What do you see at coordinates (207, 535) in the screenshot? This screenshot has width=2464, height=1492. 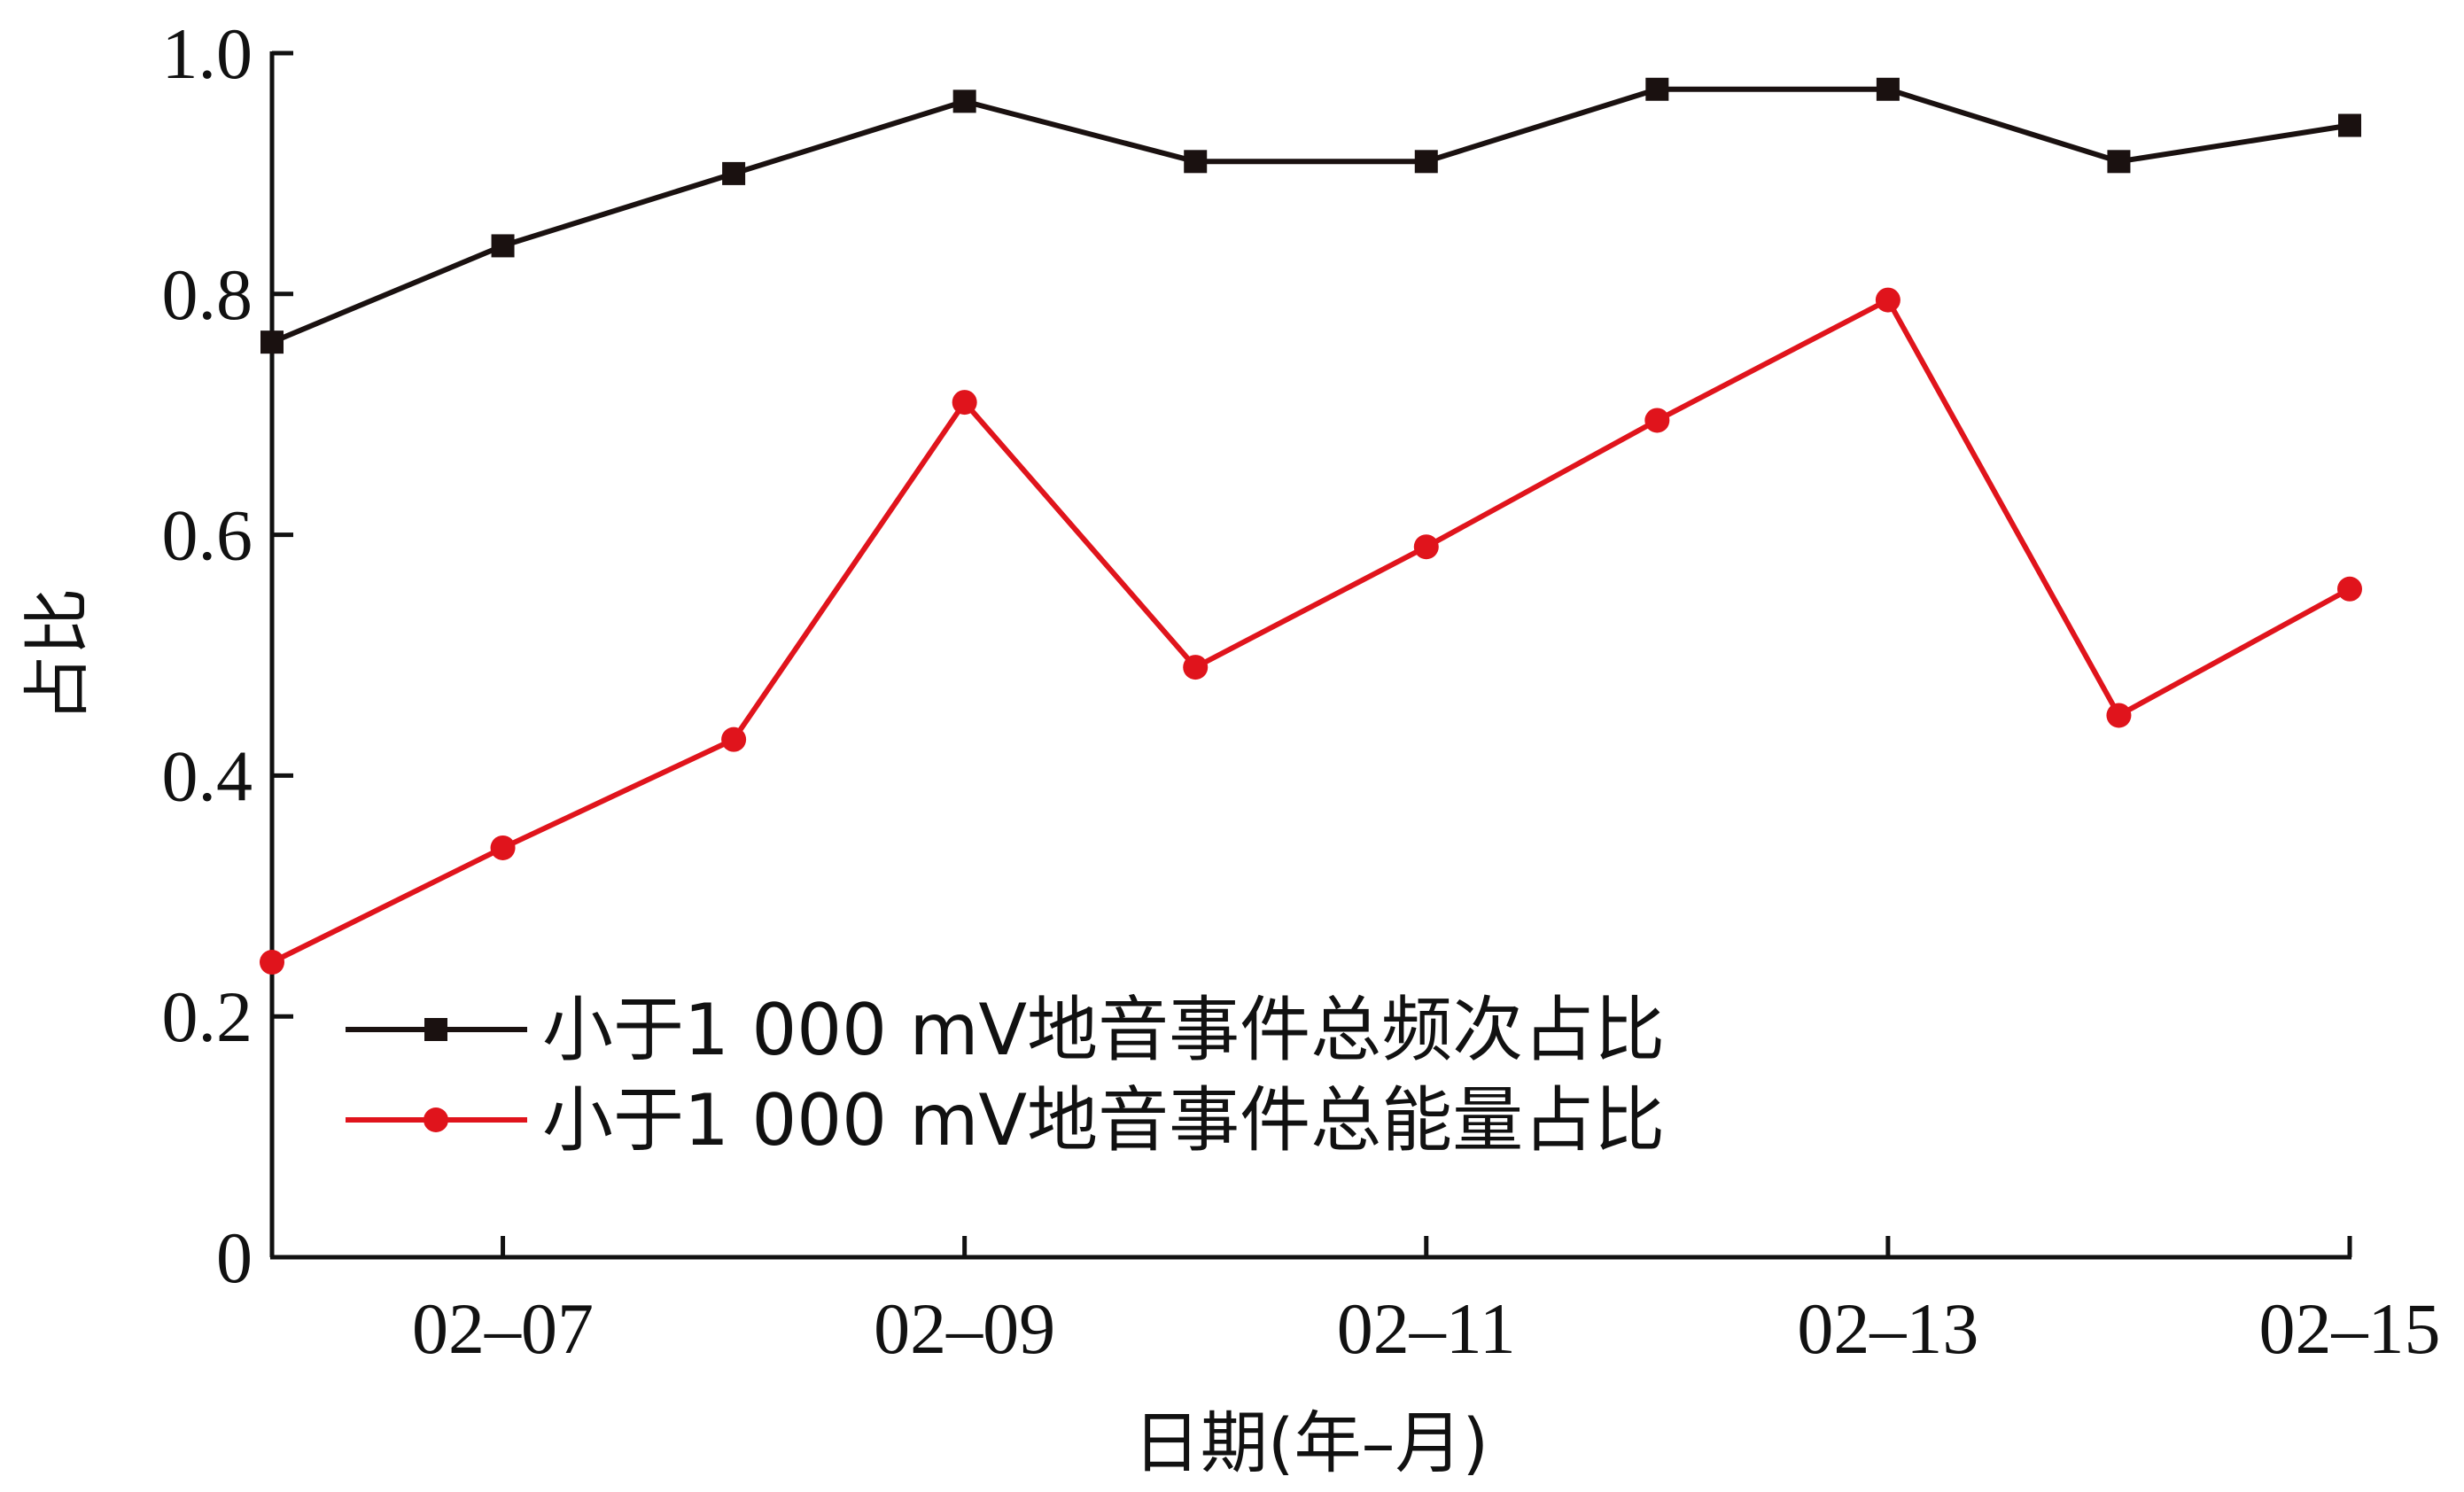 I see `y-tick-label: 0.6` at bounding box center [207, 535].